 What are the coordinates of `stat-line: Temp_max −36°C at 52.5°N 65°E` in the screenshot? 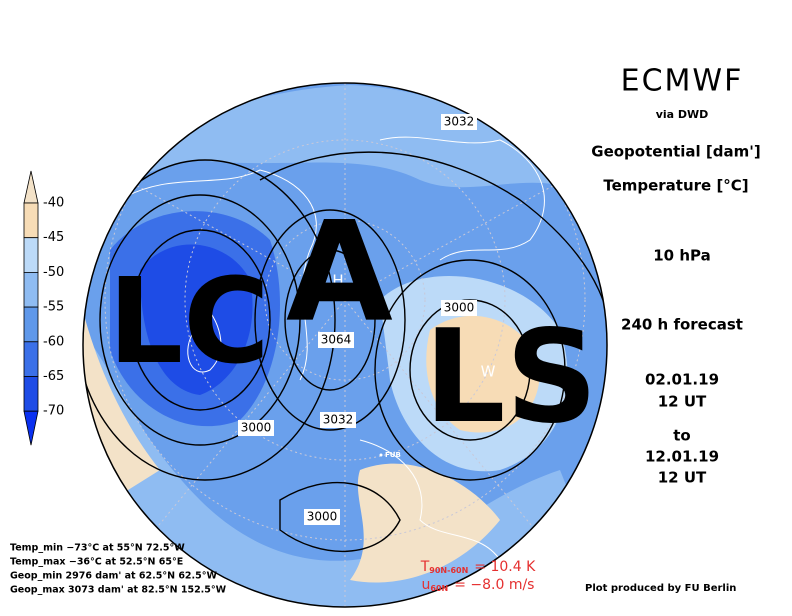 It's located at (96, 562).